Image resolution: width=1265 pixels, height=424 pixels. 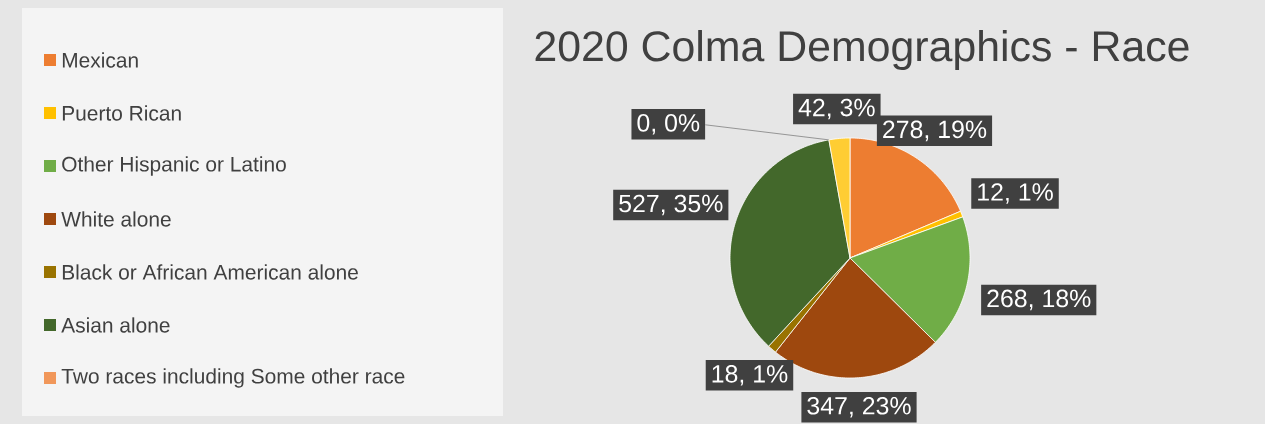 I want to click on data-label: 347, 23%, so click(x=859, y=407).